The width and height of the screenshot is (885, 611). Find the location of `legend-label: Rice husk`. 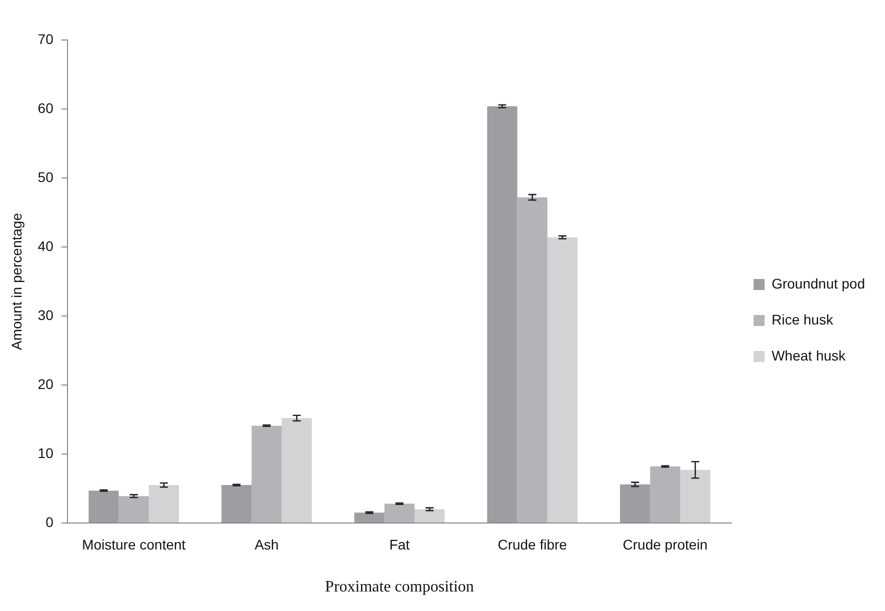

legend-label: Rice husk is located at coordinates (803, 319).